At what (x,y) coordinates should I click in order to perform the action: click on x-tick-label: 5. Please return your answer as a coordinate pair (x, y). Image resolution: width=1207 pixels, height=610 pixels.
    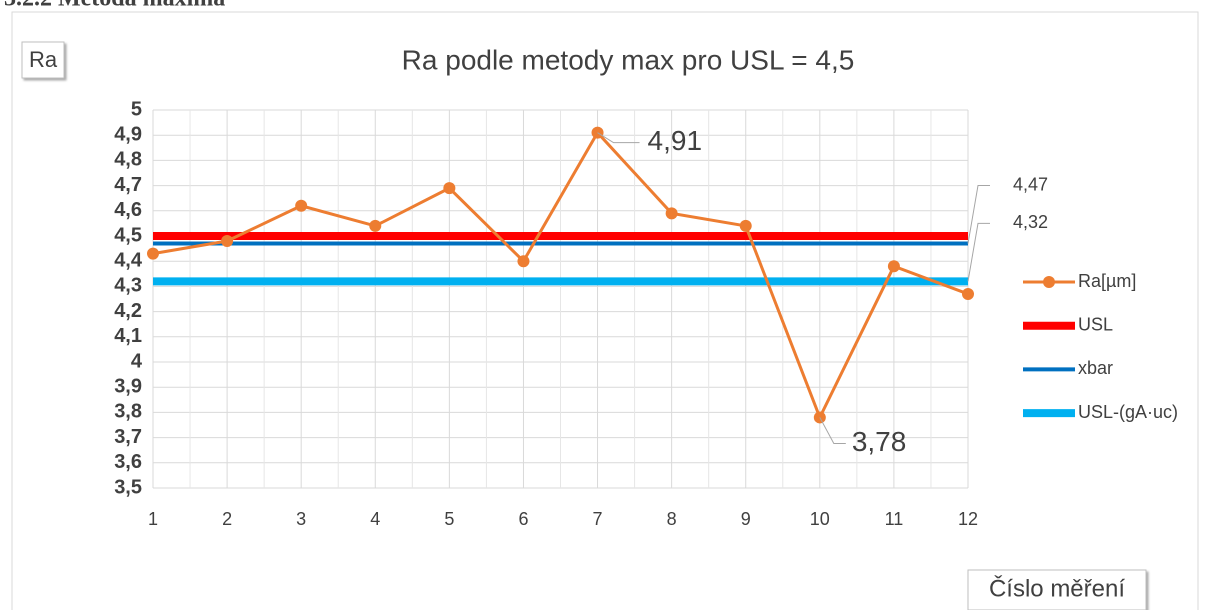
    Looking at the image, I should click on (449, 519).